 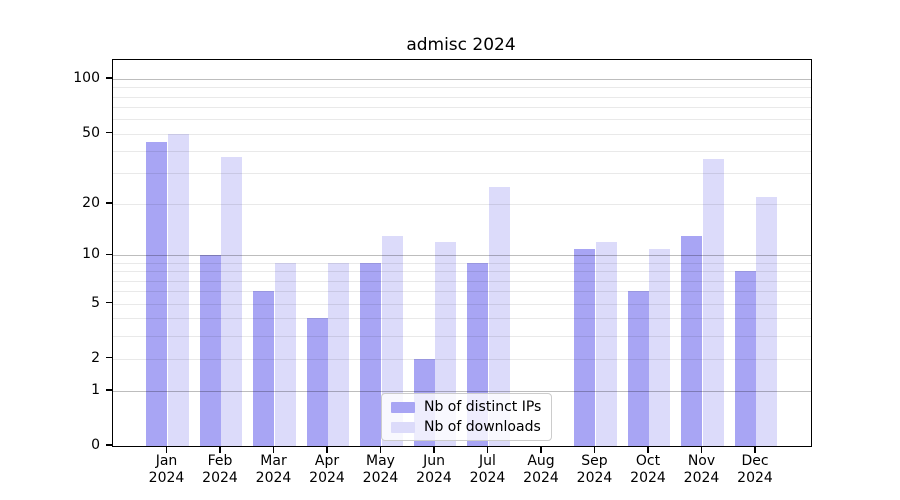 I want to click on legend-item-ips: Nb of distinct IPs, so click(x=466, y=407).